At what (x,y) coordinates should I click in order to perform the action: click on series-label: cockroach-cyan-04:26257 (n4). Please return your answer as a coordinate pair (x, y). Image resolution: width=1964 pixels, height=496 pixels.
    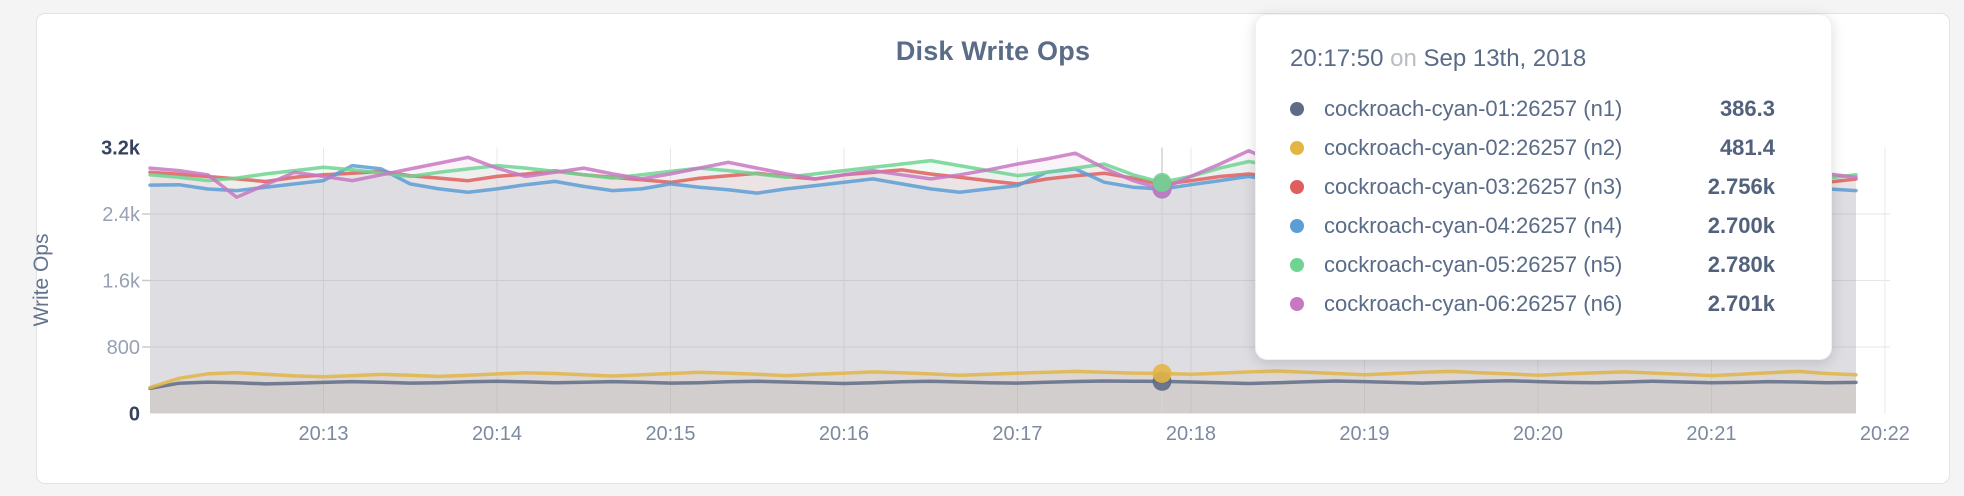
    Looking at the image, I should click on (1473, 225).